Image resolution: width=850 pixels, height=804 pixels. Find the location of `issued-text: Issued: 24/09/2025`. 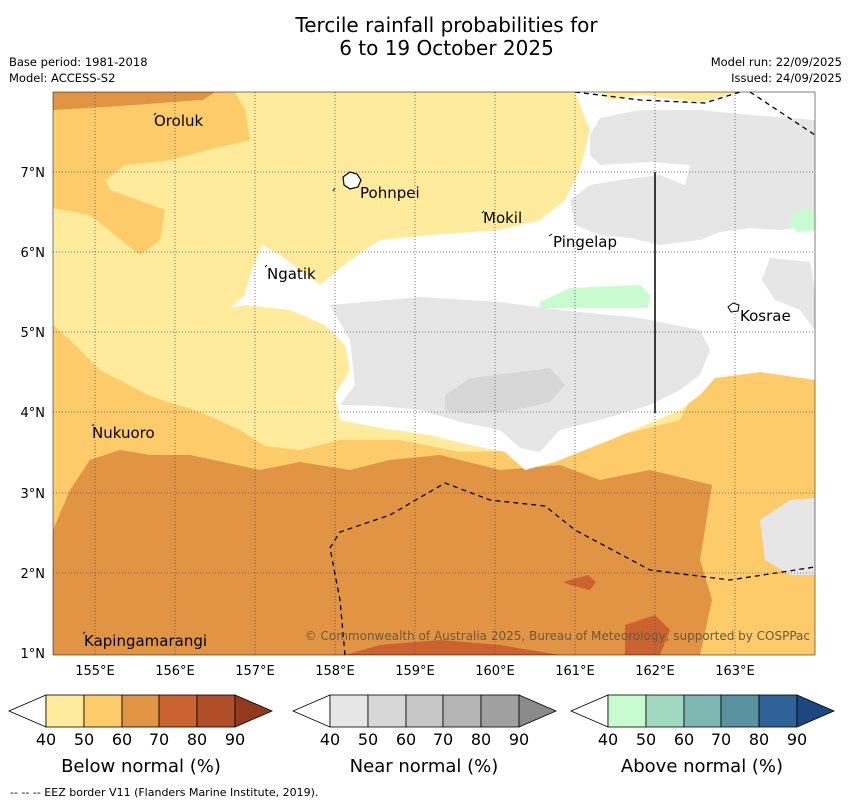

issued-text: Issued: 24/09/2025 is located at coordinates (786, 78).